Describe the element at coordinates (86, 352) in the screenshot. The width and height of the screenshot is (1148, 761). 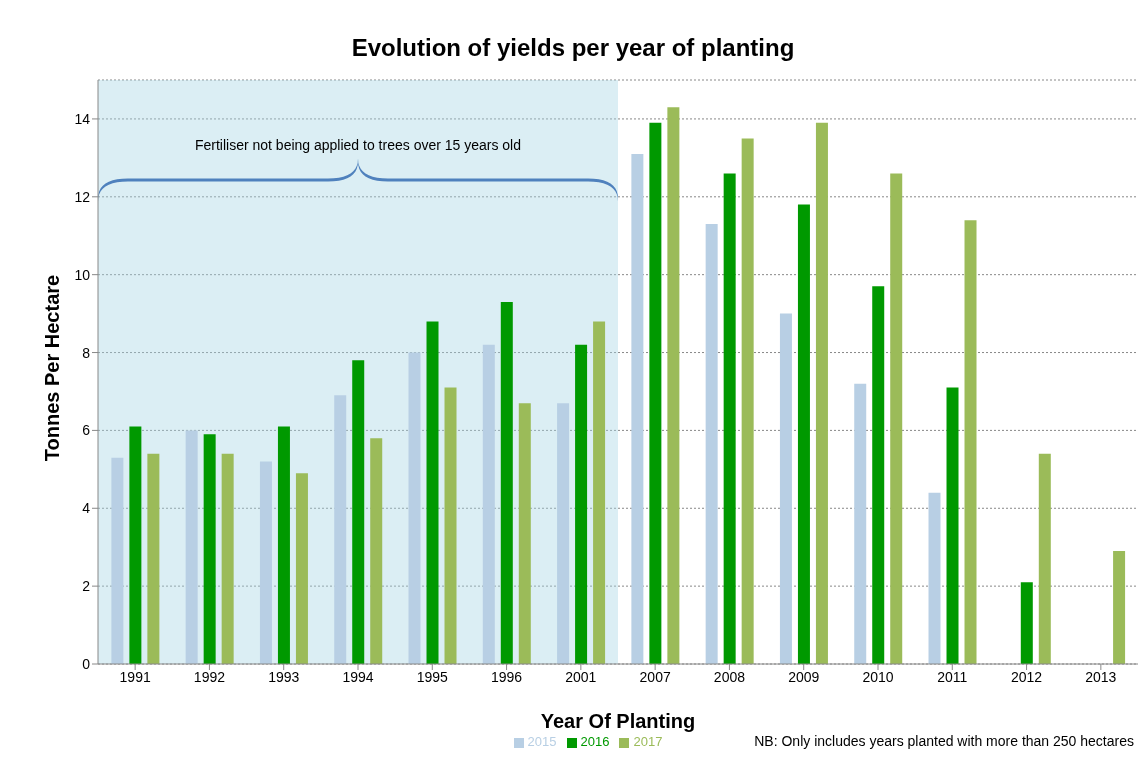
I see `y-tick-label: 8` at that location.